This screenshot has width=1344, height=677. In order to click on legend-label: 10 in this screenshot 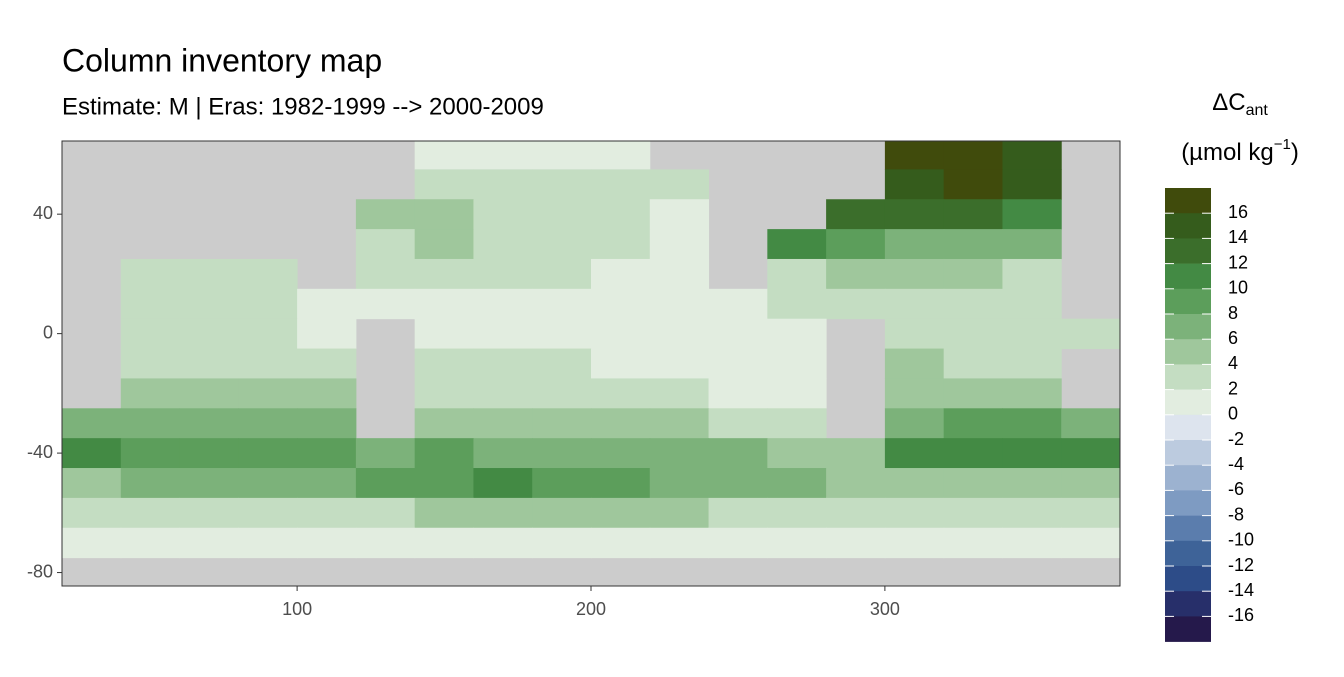, I will do `click(1238, 288)`.